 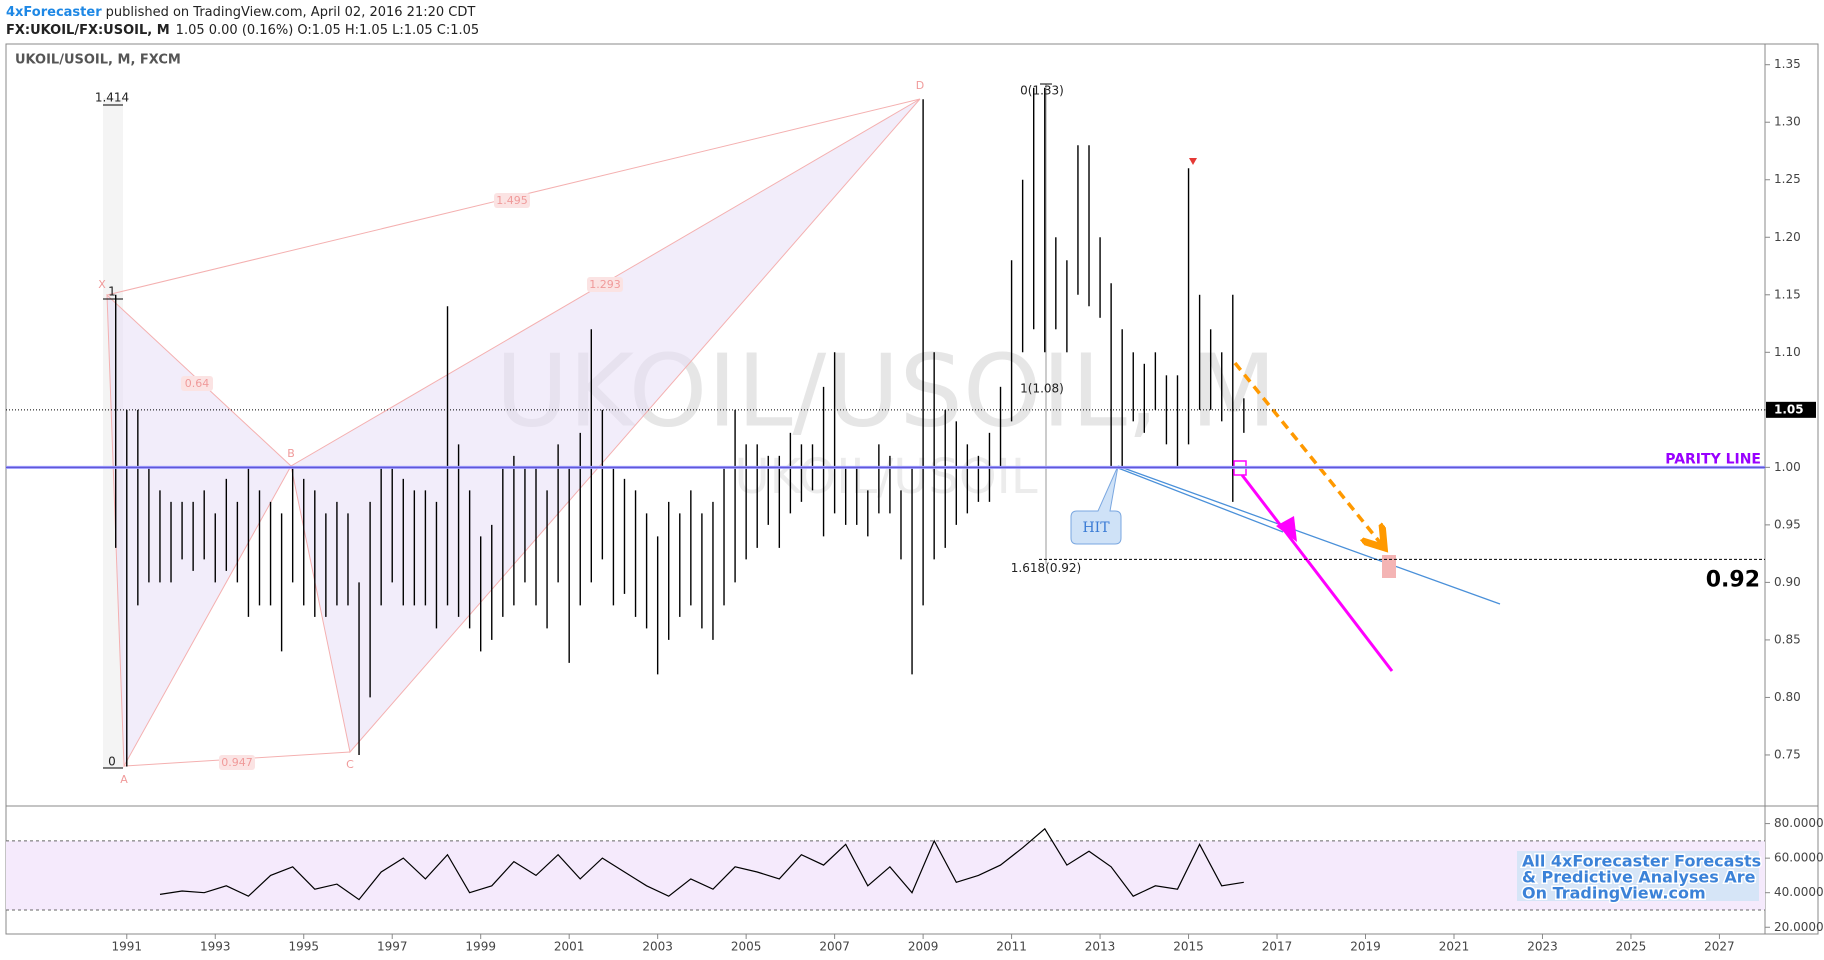 What do you see at coordinates (1631, 947) in the screenshot?
I see `x-tick-label: 2025` at bounding box center [1631, 947].